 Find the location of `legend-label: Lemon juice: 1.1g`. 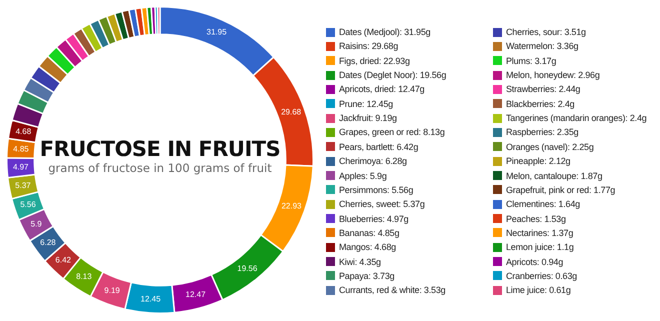

legend-label: Lemon juice: 1.1g is located at coordinates (540, 247).